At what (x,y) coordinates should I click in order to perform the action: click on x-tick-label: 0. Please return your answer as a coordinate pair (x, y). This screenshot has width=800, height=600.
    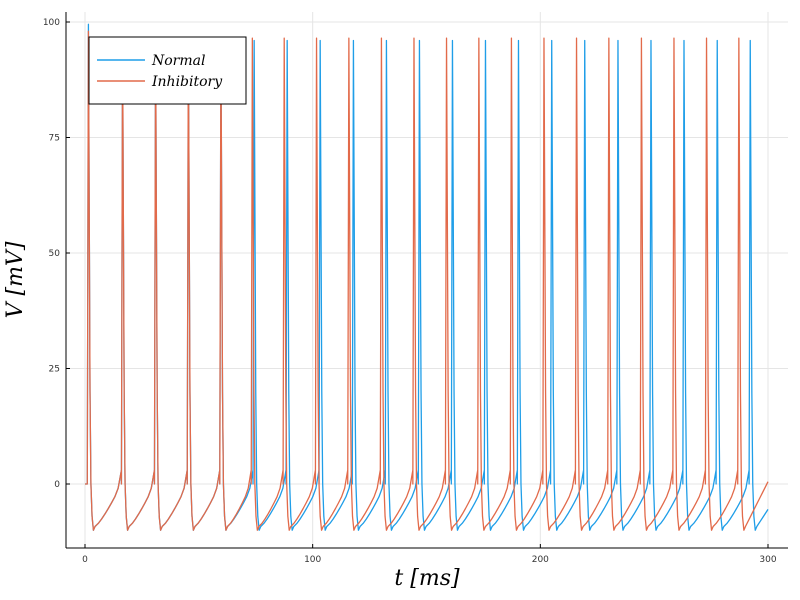
    Looking at the image, I should click on (85, 560).